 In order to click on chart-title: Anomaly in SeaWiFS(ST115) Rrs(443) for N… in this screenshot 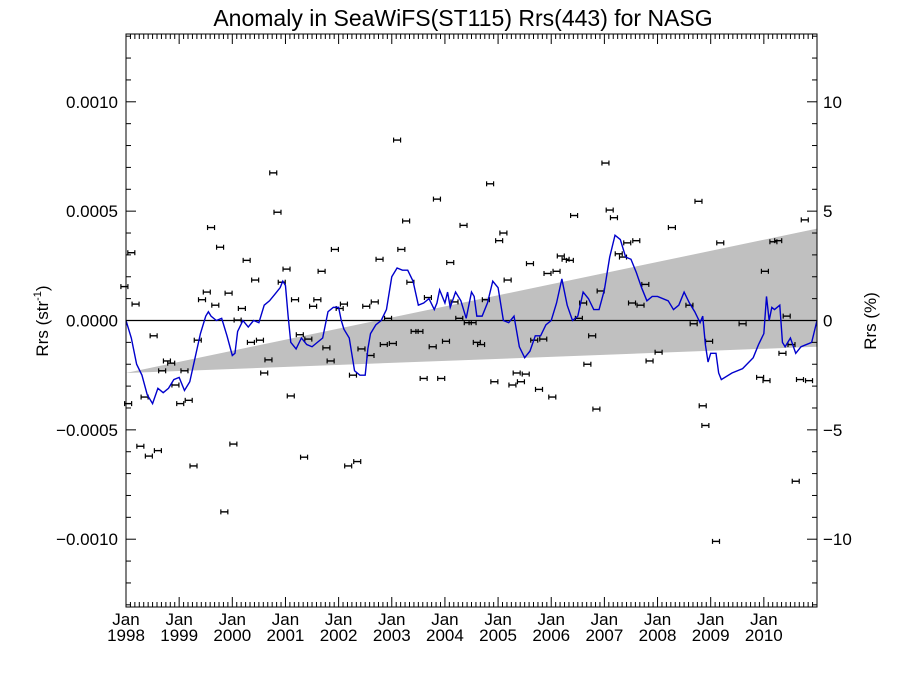, I will do `click(462, 18)`.